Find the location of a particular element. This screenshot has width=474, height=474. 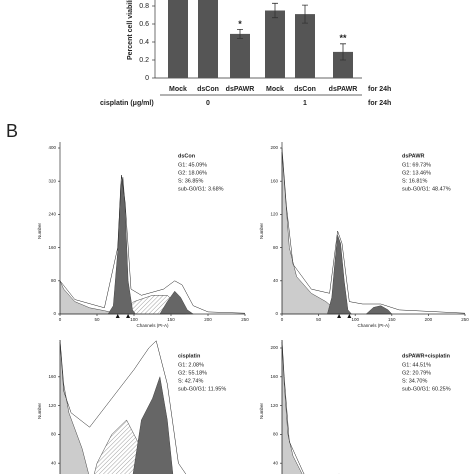

y-axis-label: Percent cell viability is located at coordinates (130, 30).